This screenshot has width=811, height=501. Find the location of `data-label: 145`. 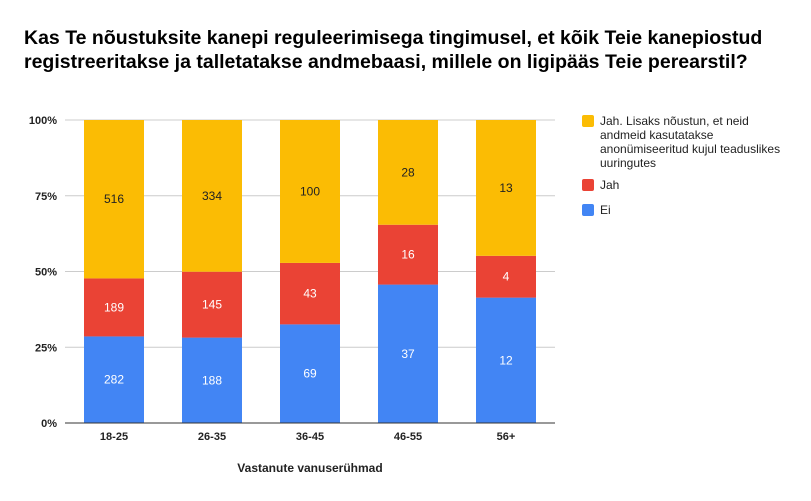

data-label: 145 is located at coordinates (212, 305).